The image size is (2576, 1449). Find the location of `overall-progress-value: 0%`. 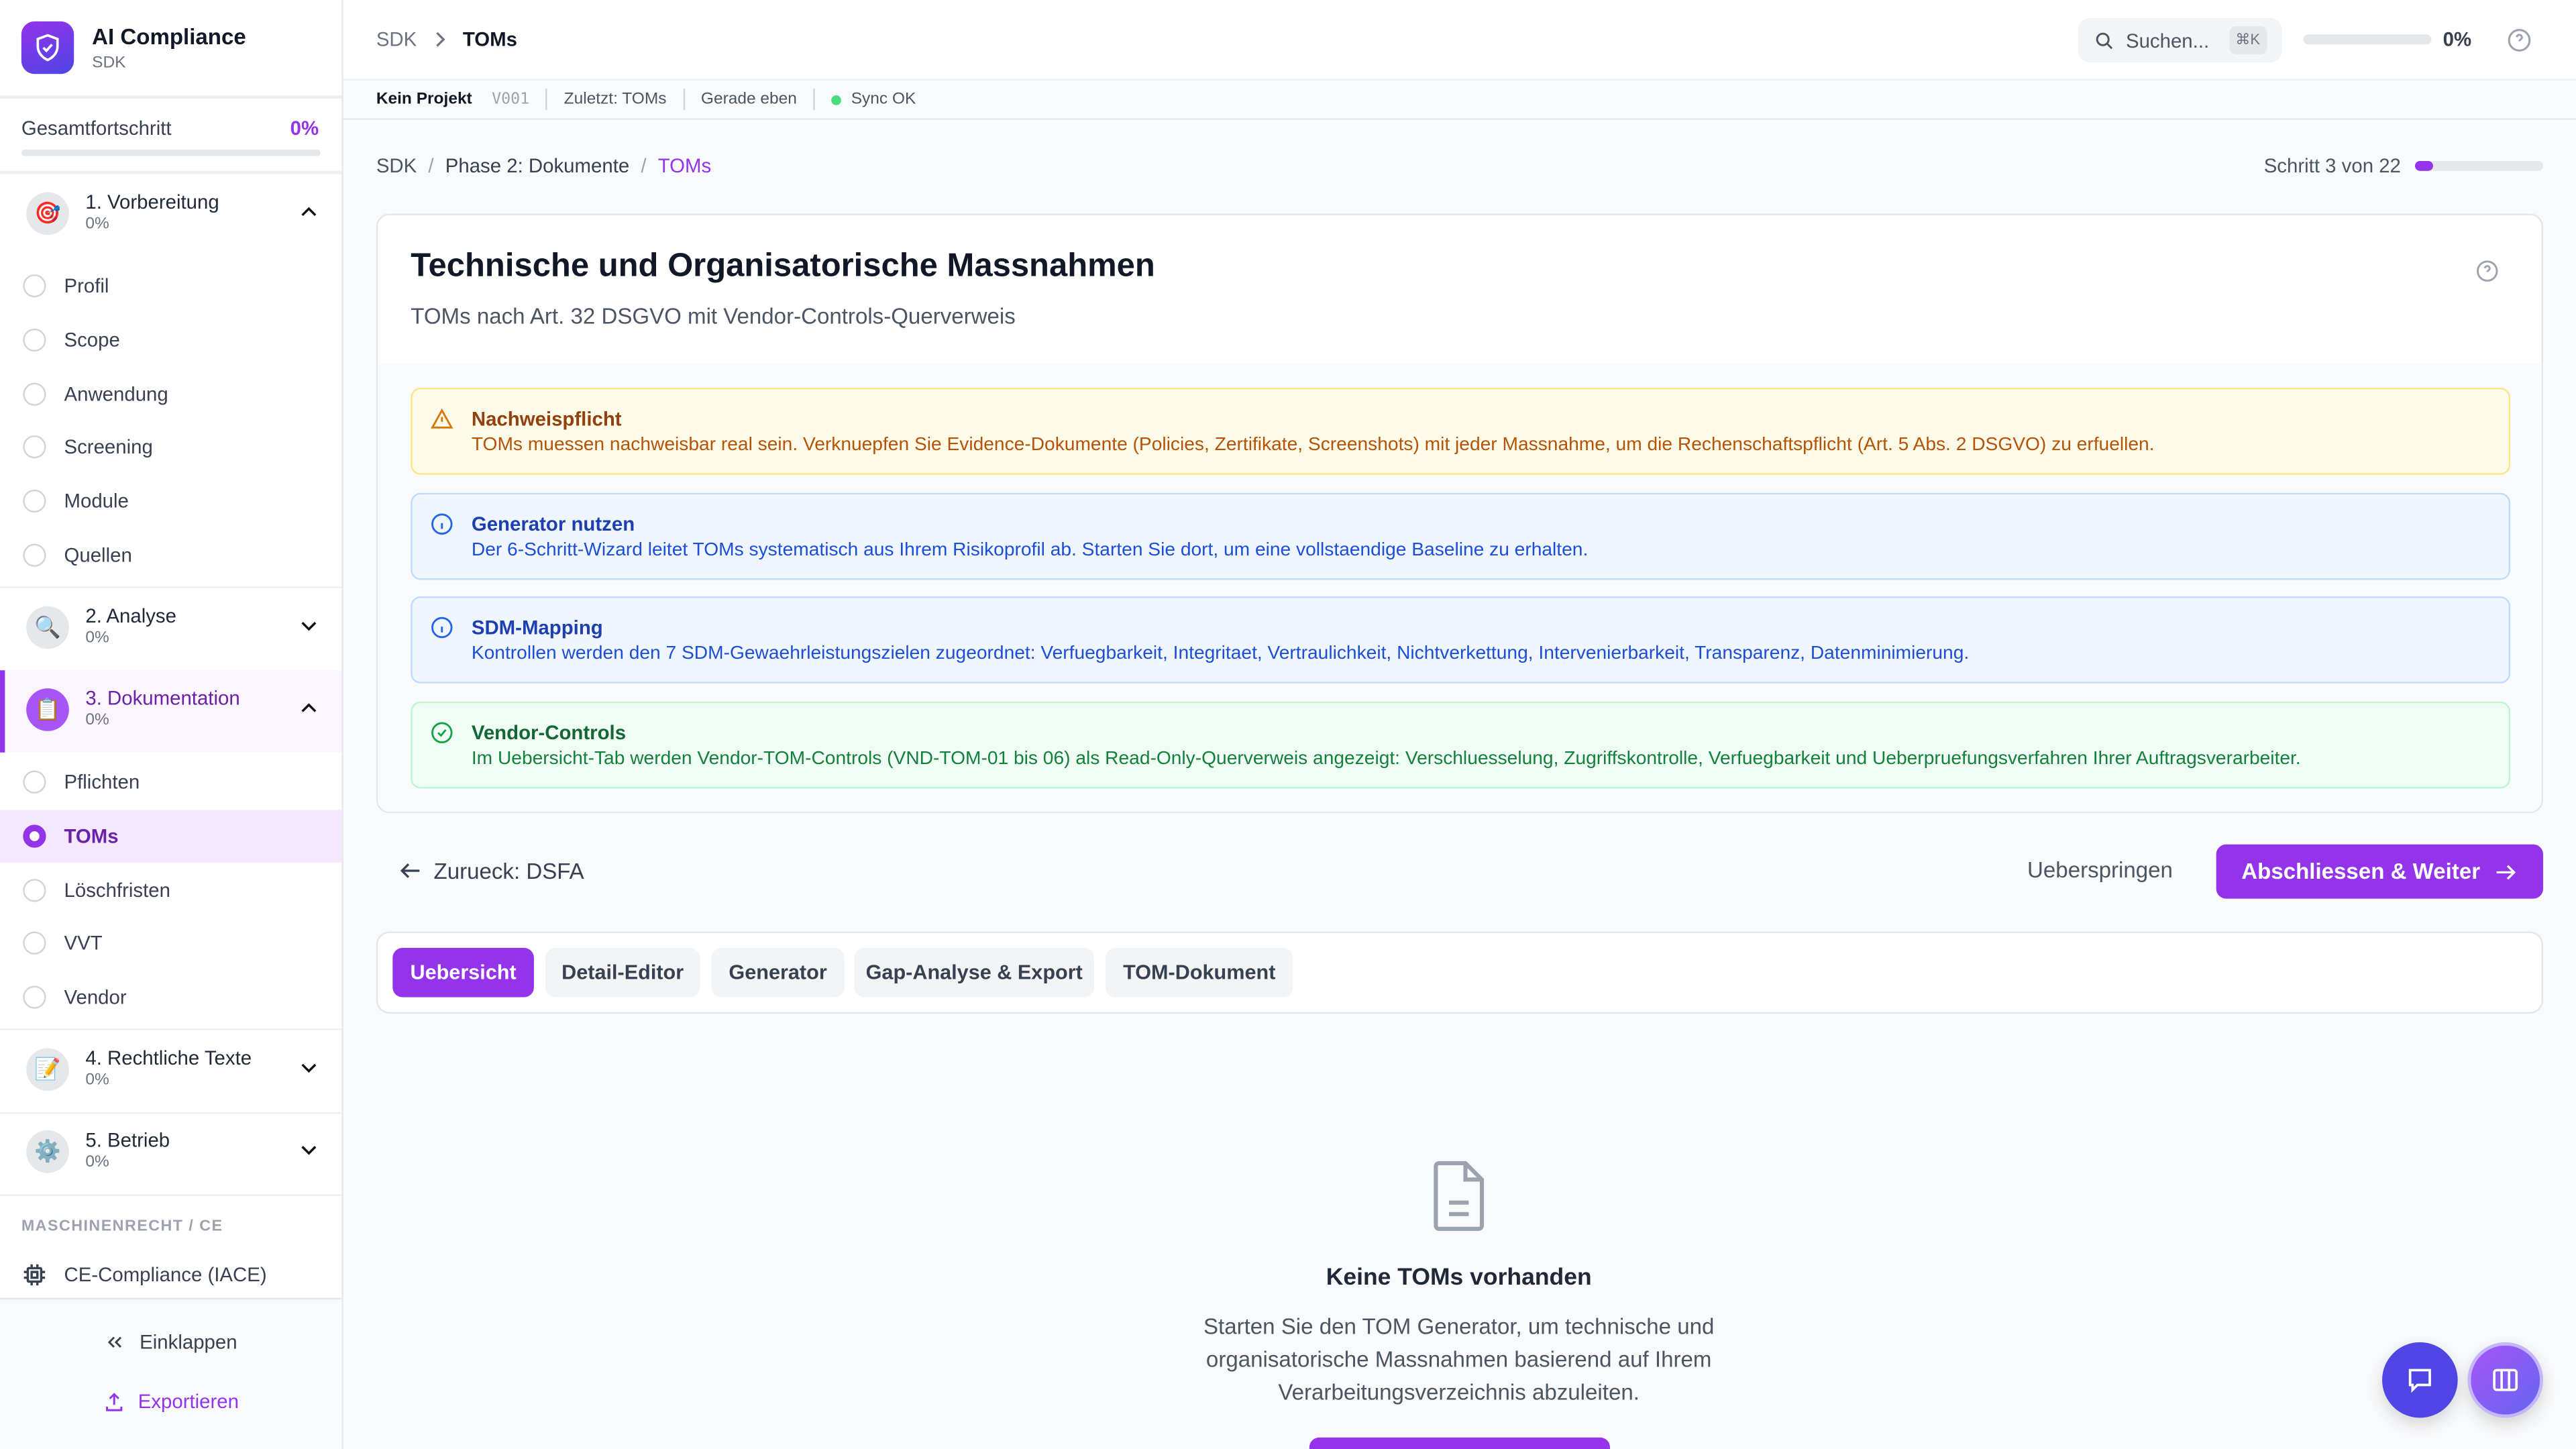

overall-progress-value: 0% is located at coordinates (304, 128).